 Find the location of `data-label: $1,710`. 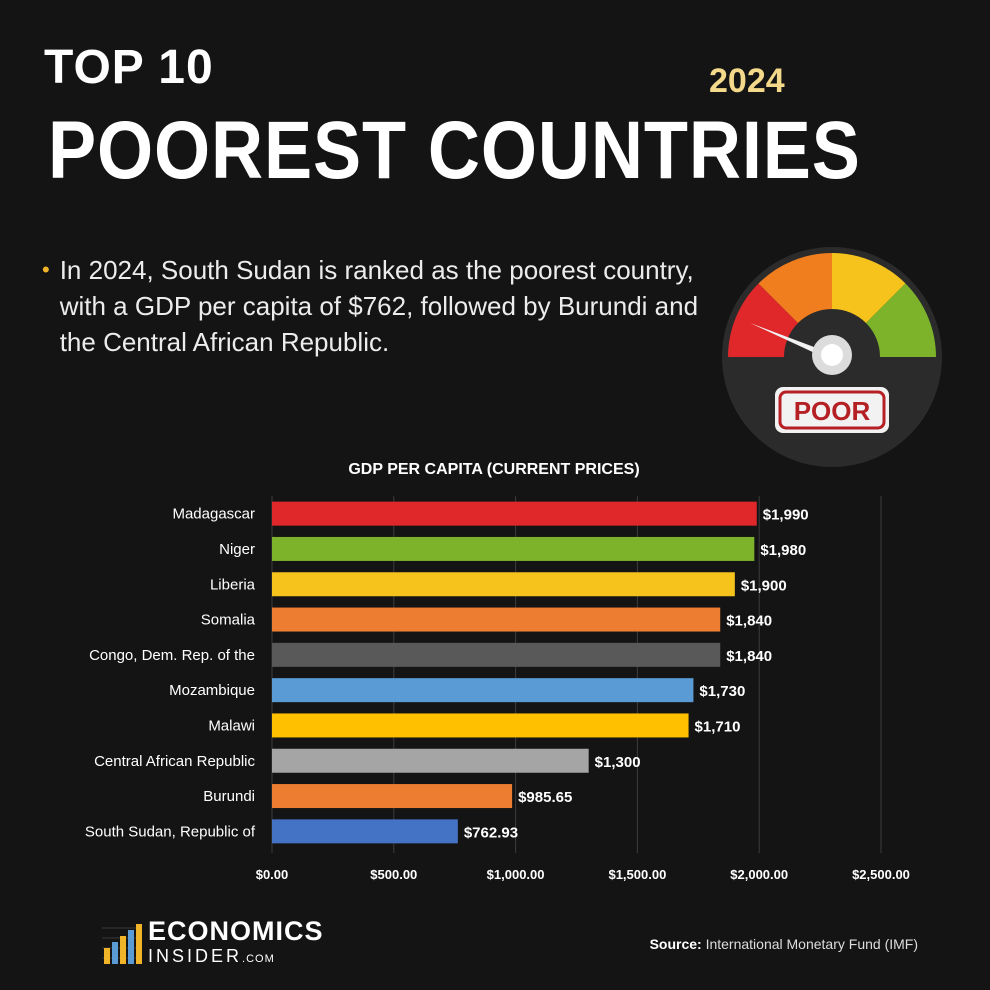

data-label: $1,710 is located at coordinates (718, 726).